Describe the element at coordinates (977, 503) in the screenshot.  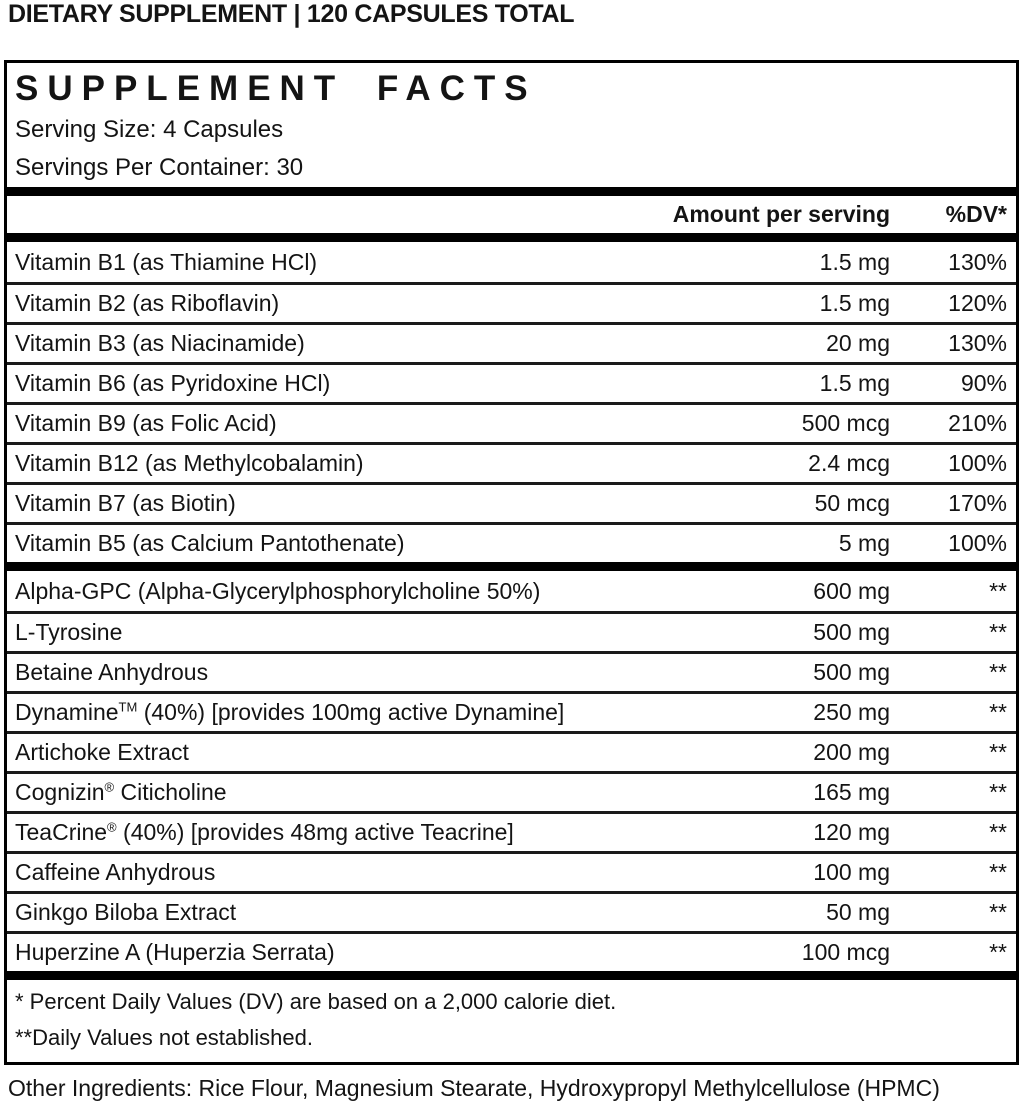
I see `ingredient-dv: 170%` at that location.